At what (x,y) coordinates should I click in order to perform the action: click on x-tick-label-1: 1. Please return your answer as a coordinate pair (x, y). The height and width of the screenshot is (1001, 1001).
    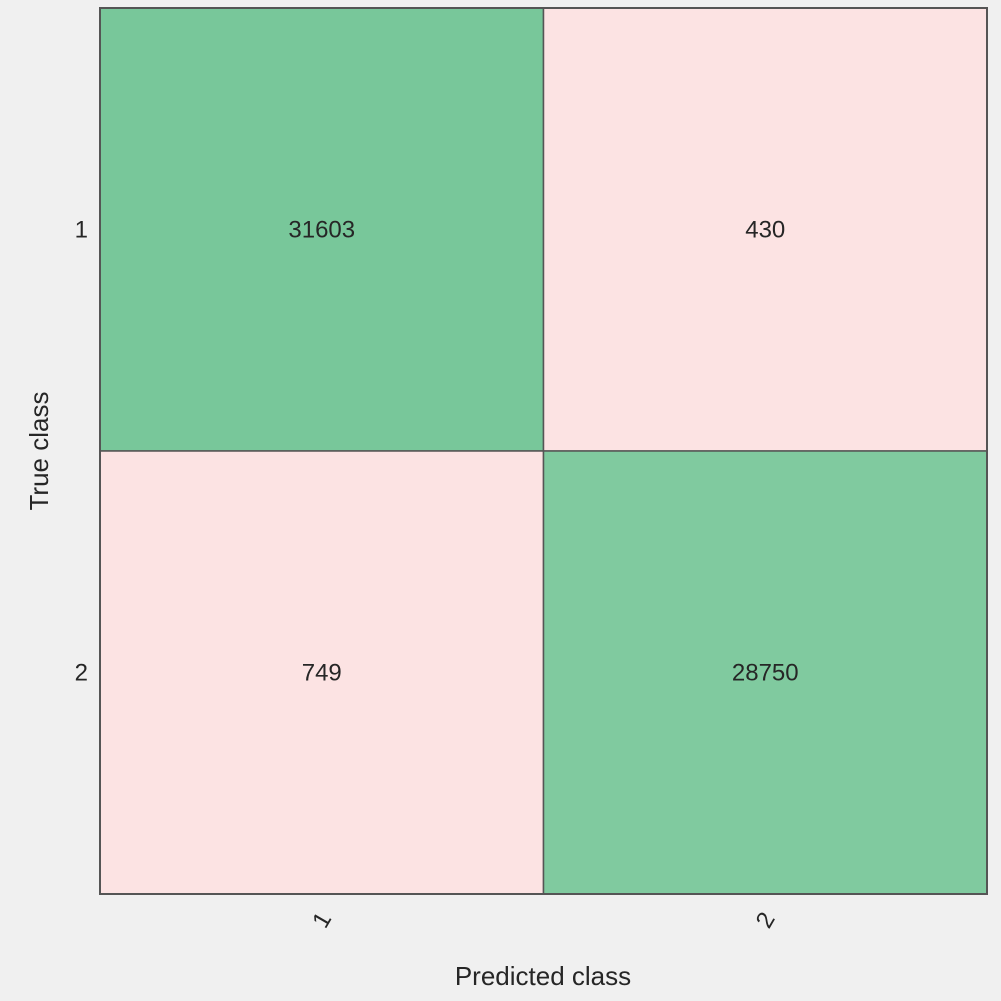
    Looking at the image, I should click on (322, 920).